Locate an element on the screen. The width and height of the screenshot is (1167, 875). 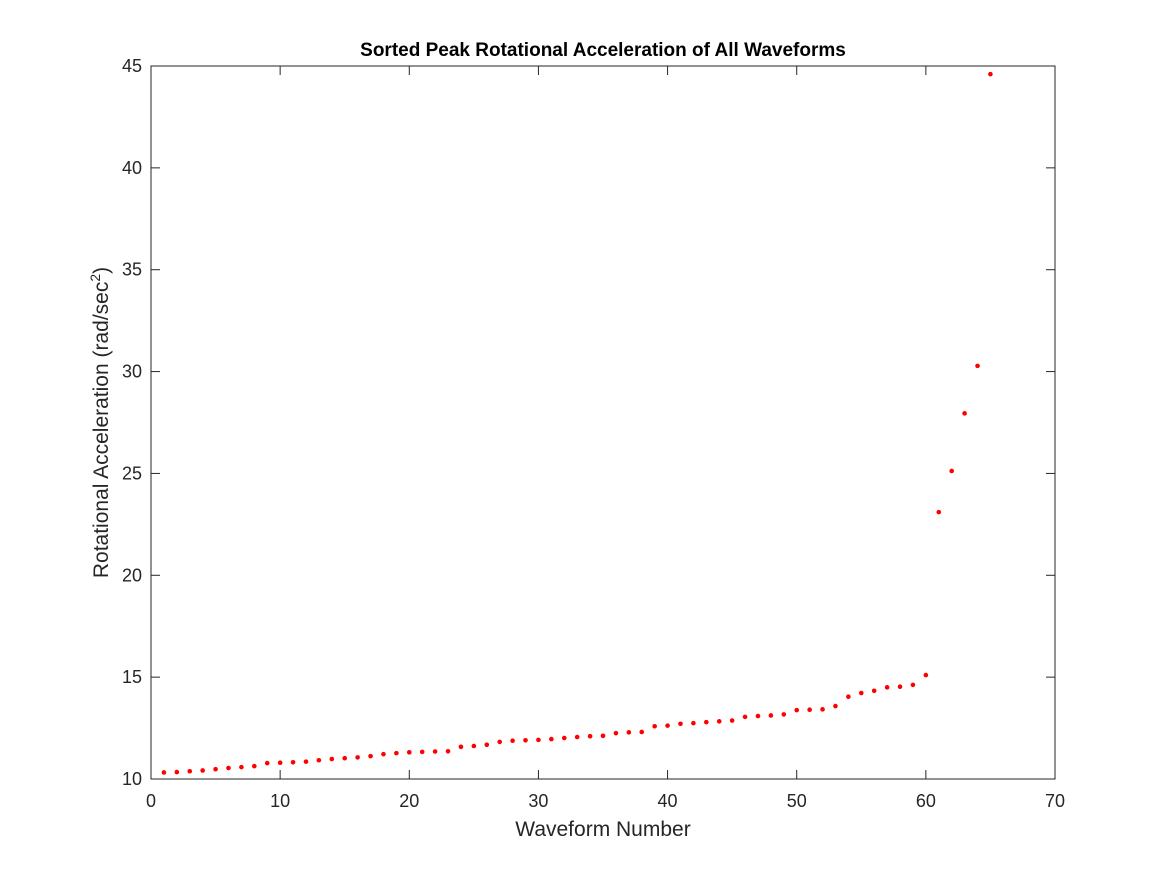
x-axis-label: Waveform Number is located at coordinates (602, 829).